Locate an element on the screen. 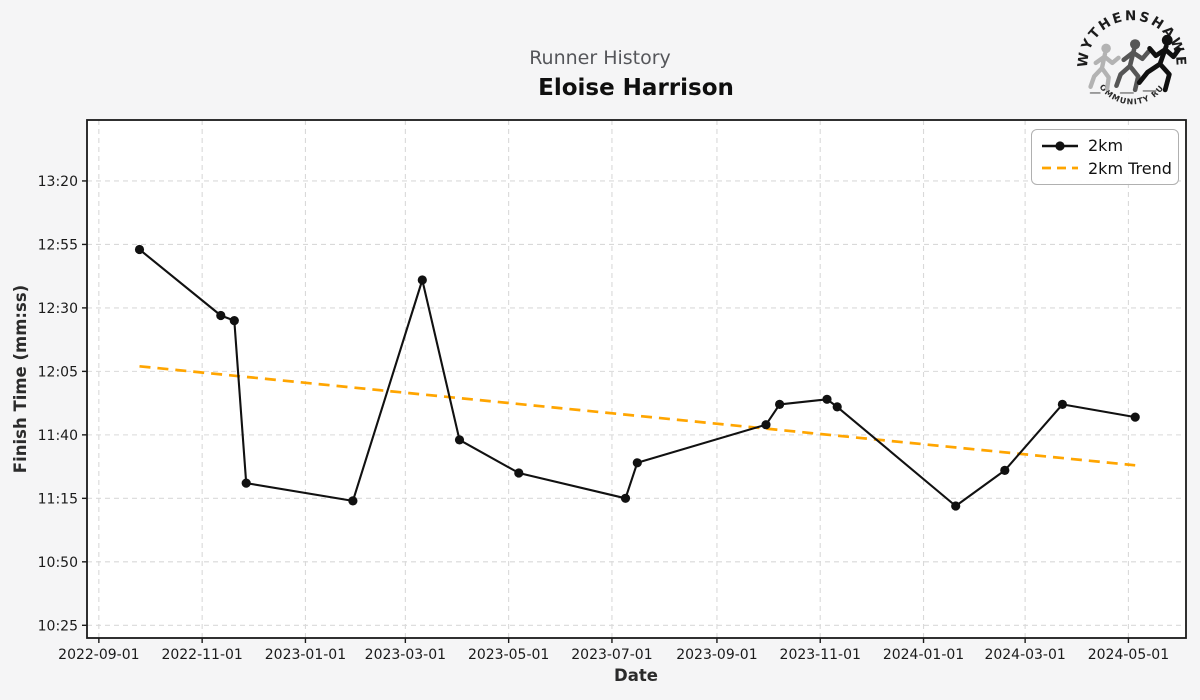 The height and width of the screenshot is (700, 1200). x-axis-label: Date is located at coordinates (636, 675).